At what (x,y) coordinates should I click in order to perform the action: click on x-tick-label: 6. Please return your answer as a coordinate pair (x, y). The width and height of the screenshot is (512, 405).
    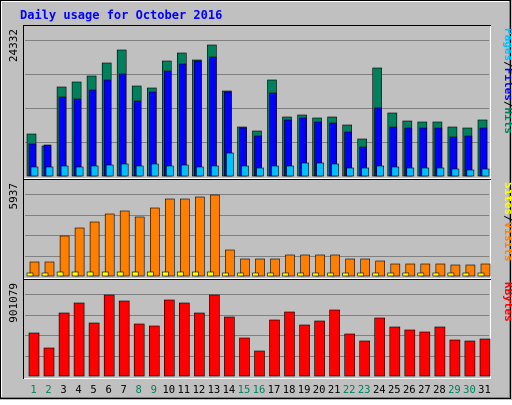
    Looking at the image, I should click on (109, 390).